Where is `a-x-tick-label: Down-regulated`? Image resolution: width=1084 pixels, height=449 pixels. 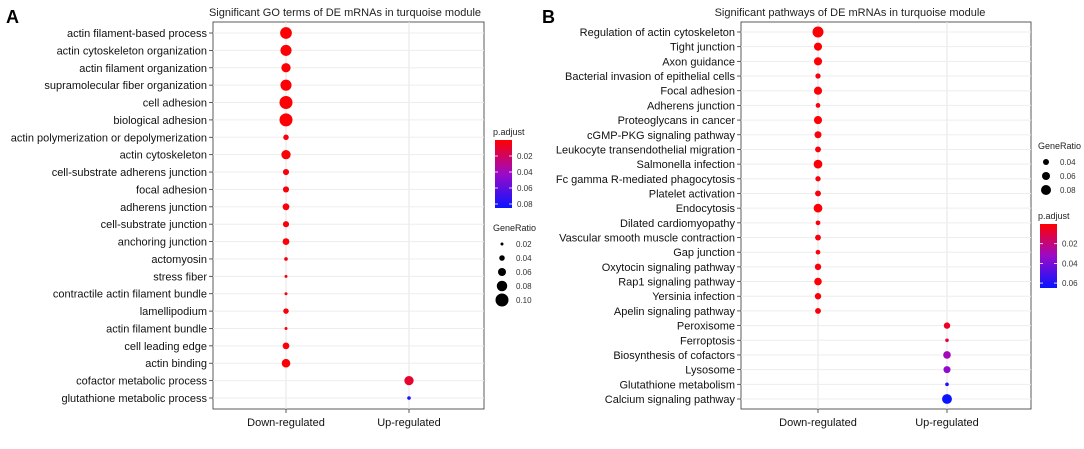
a-x-tick-label: Down-regulated is located at coordinates (286, 423).